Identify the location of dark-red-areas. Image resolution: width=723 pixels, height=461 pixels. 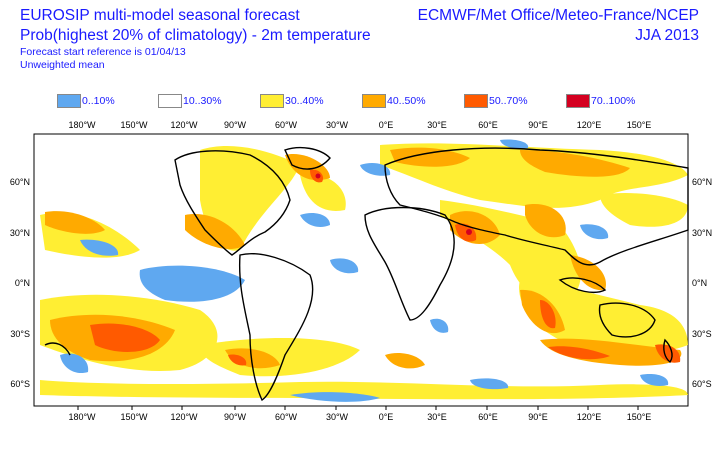
(393, 204).